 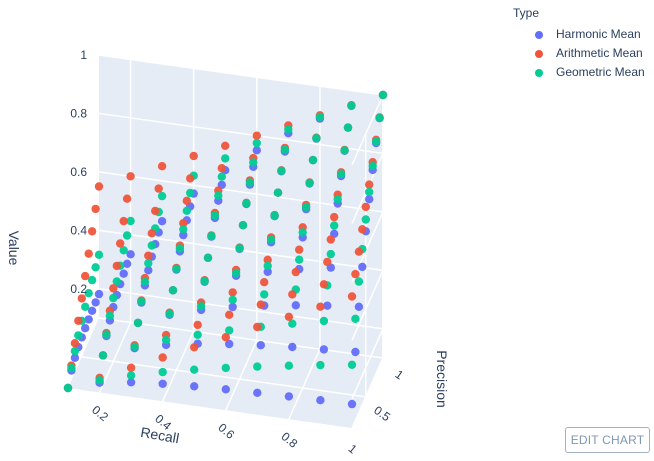 I want to click on legend-item-harmonic: Harmonic Mean, so click(x=577, y=35).